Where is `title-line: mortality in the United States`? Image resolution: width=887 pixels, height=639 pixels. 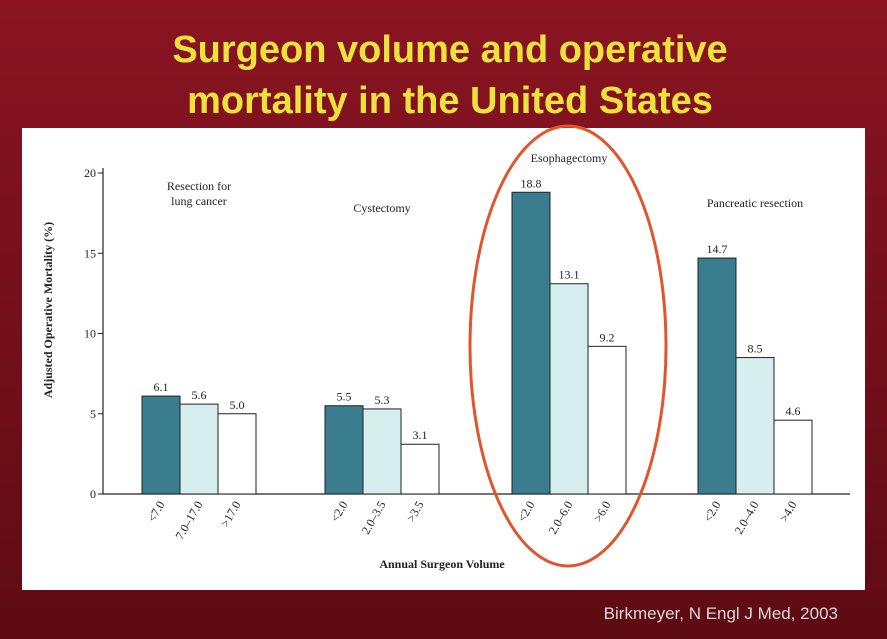
title-line: mortality in the United States is located at coordinates (450, 101).